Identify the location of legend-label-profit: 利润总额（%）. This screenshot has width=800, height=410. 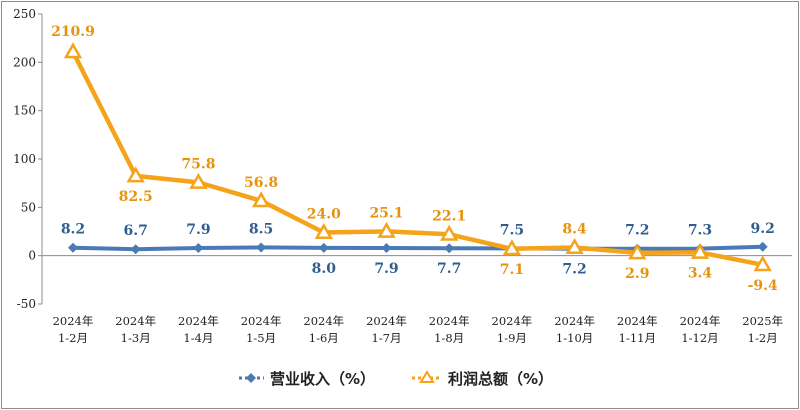
(500, 379).